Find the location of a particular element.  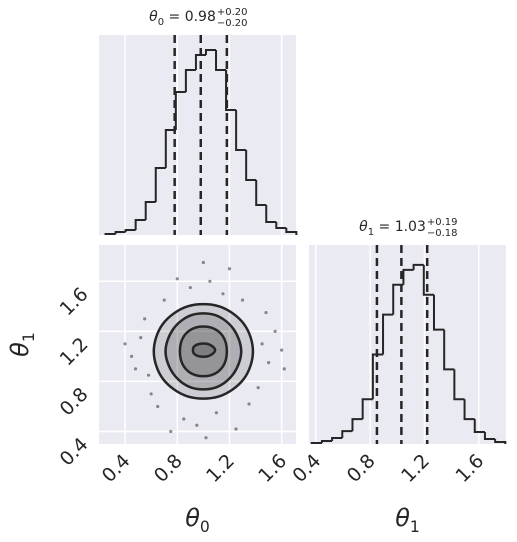

axis-label: θ0 is located at coordinates (197, 520).